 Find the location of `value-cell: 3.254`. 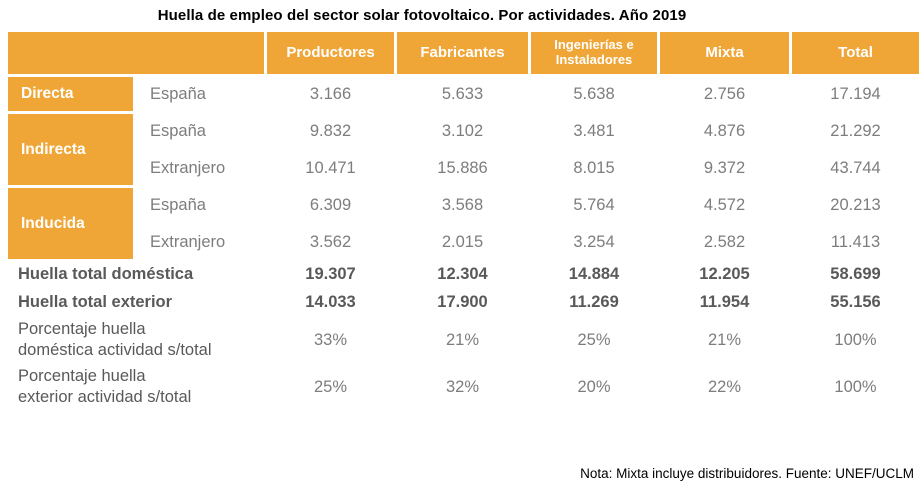

value-cell: 3.254 is located at coordinates (594, 241).